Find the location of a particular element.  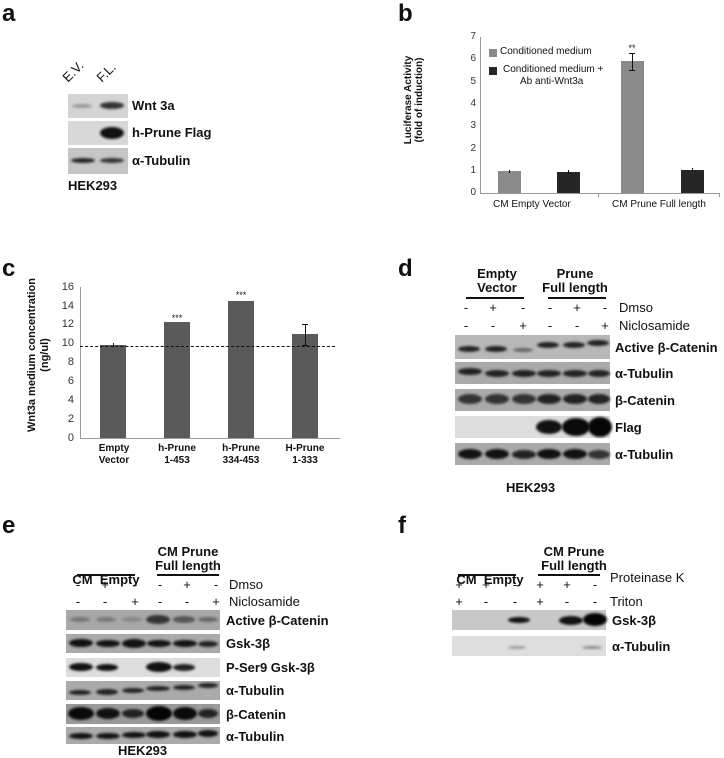

y-axis-label: Wnt3a medium concentration (ng/ul) is located at coordinates (38, 355).